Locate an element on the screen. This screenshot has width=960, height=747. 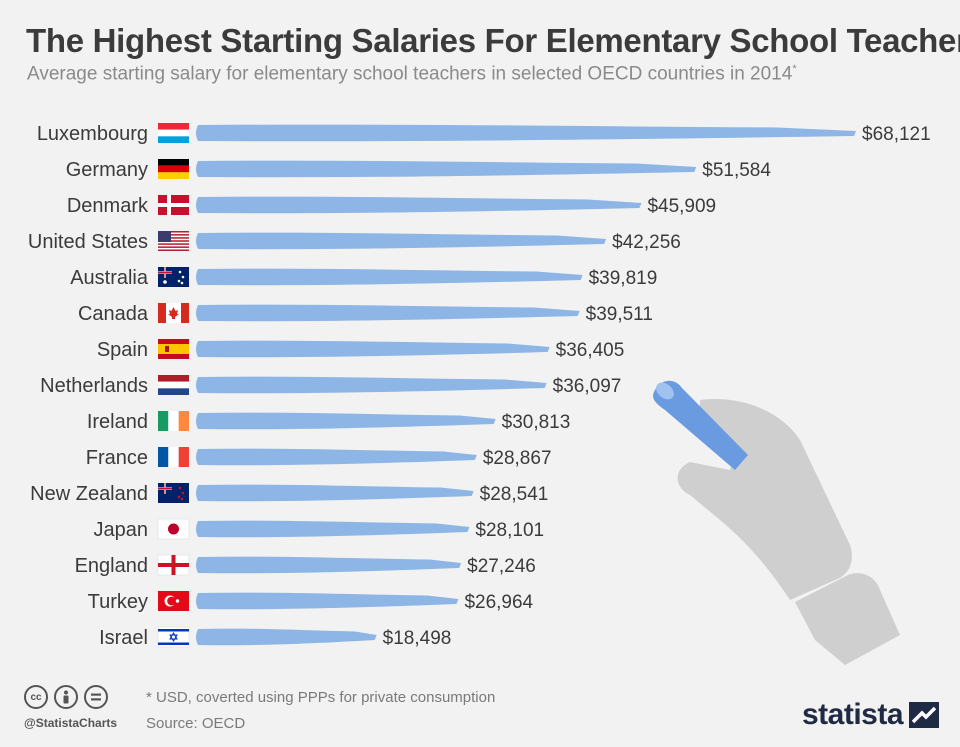
twitter-handle: @StatistaCharts is located at coordinates (71, 723).